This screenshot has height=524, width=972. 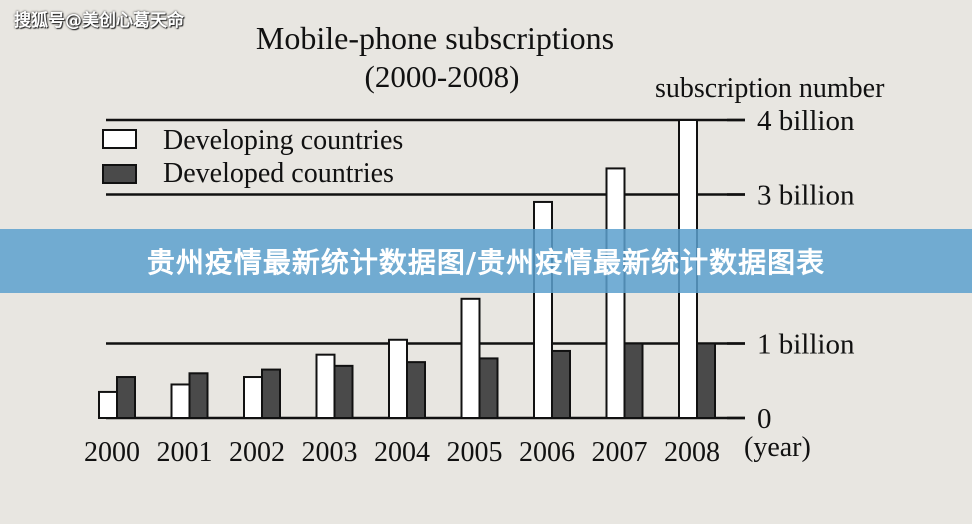 I want to click on bar-developed-2006, so click(x=561, y=384).